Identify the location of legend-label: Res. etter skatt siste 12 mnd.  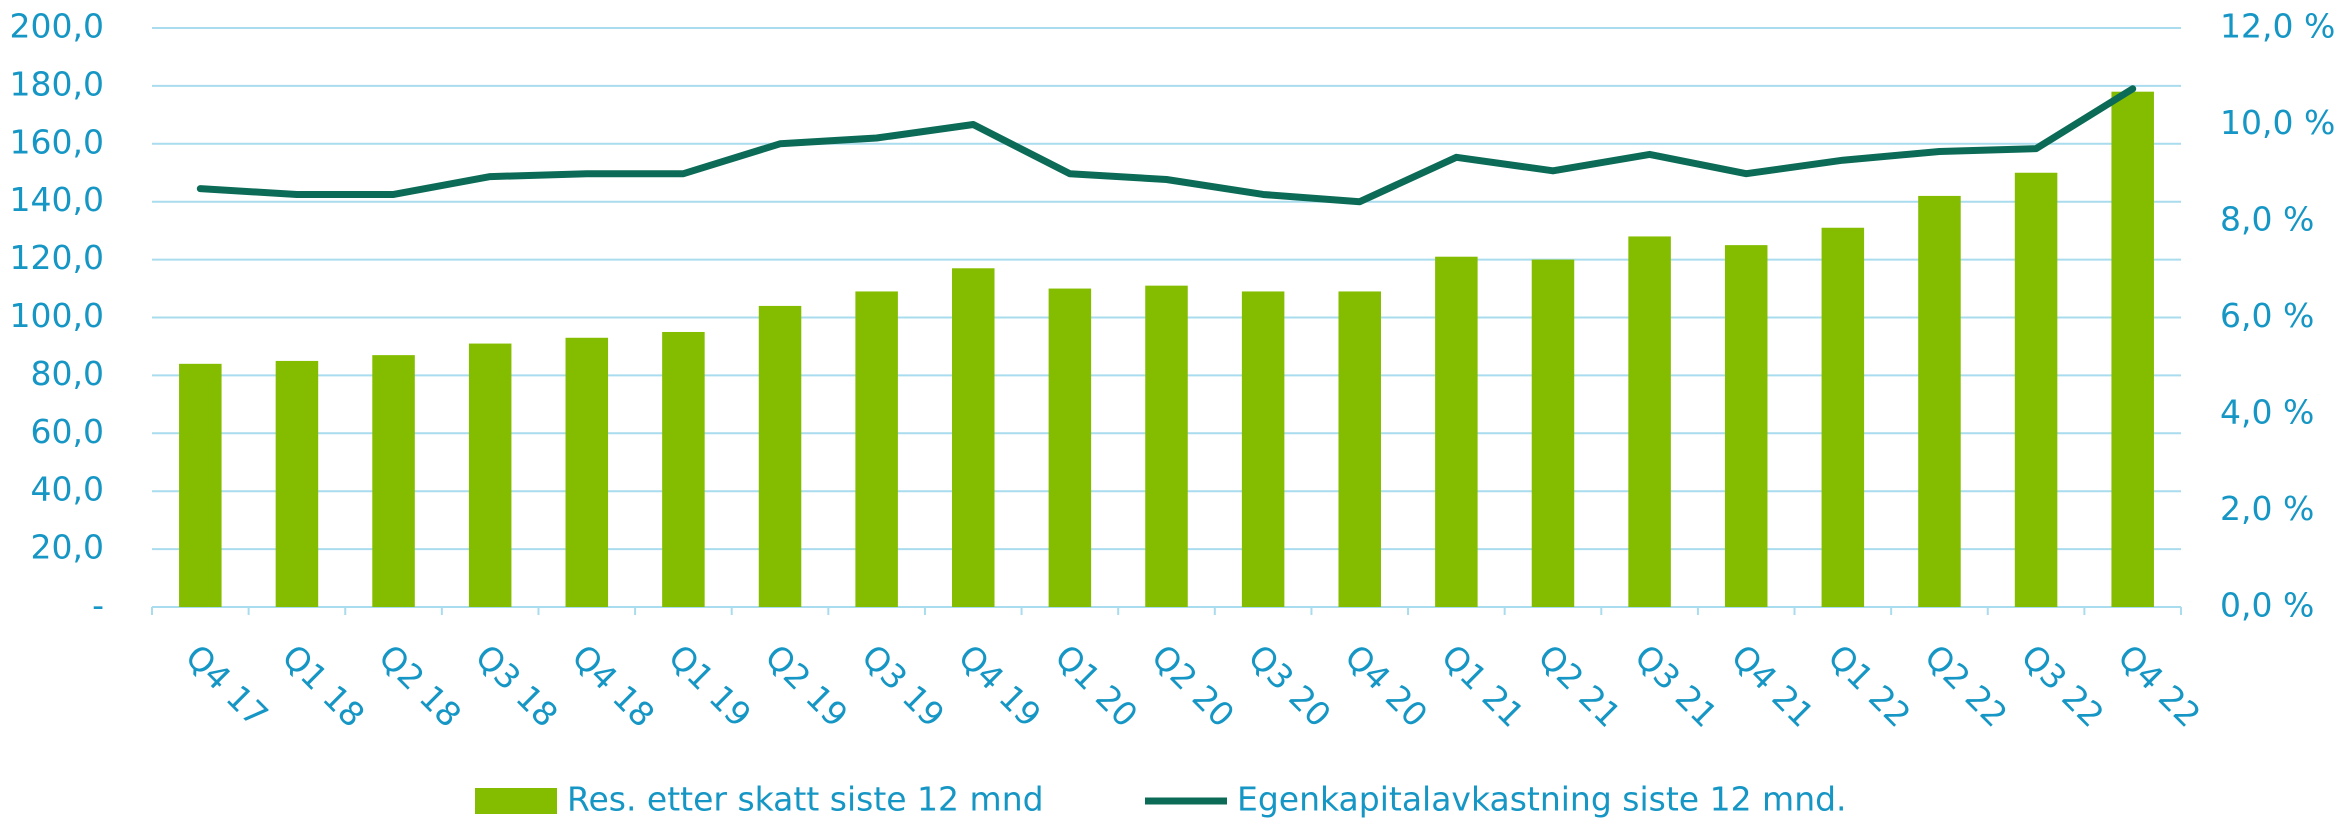
(805, 799).